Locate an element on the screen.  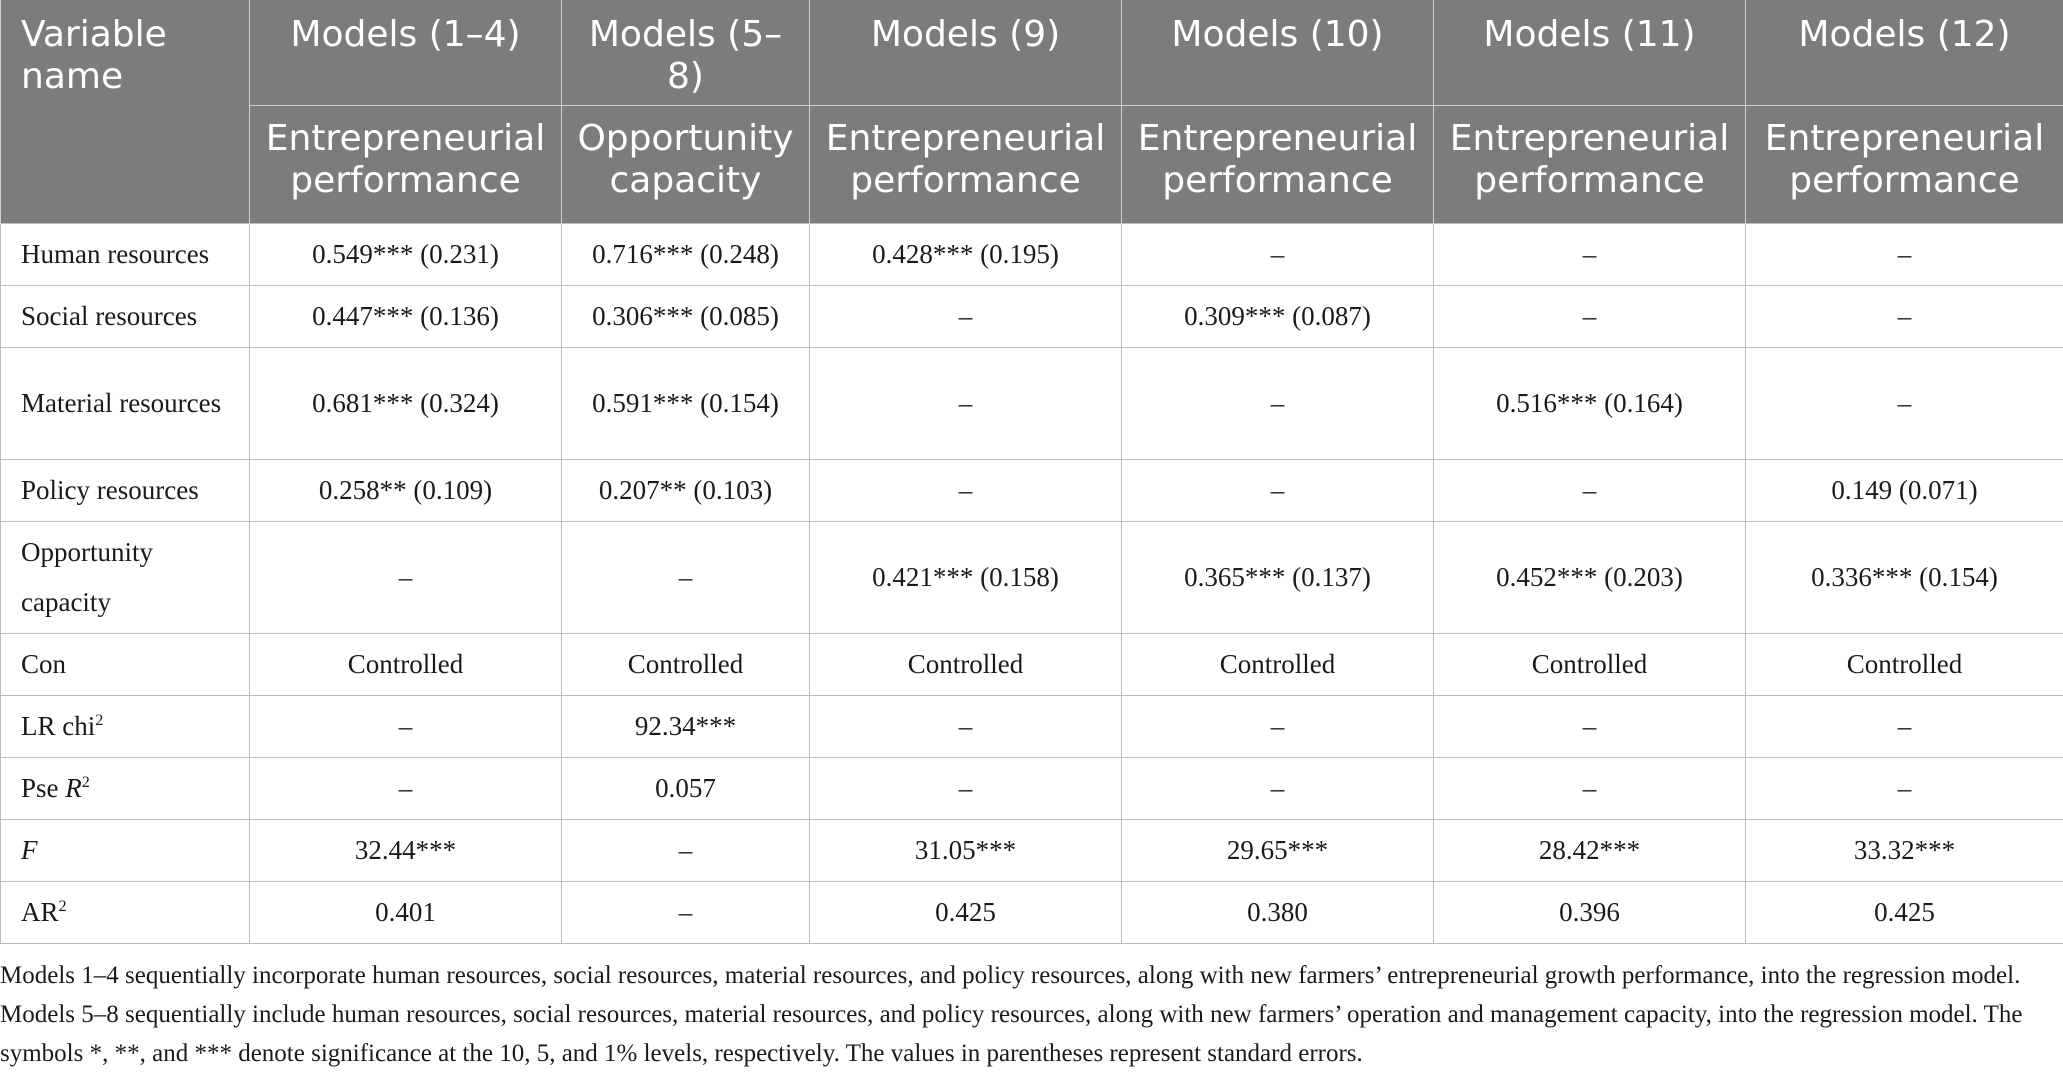
table-cell: 0.716*** (0.248) is located at coordinates (686, 254).